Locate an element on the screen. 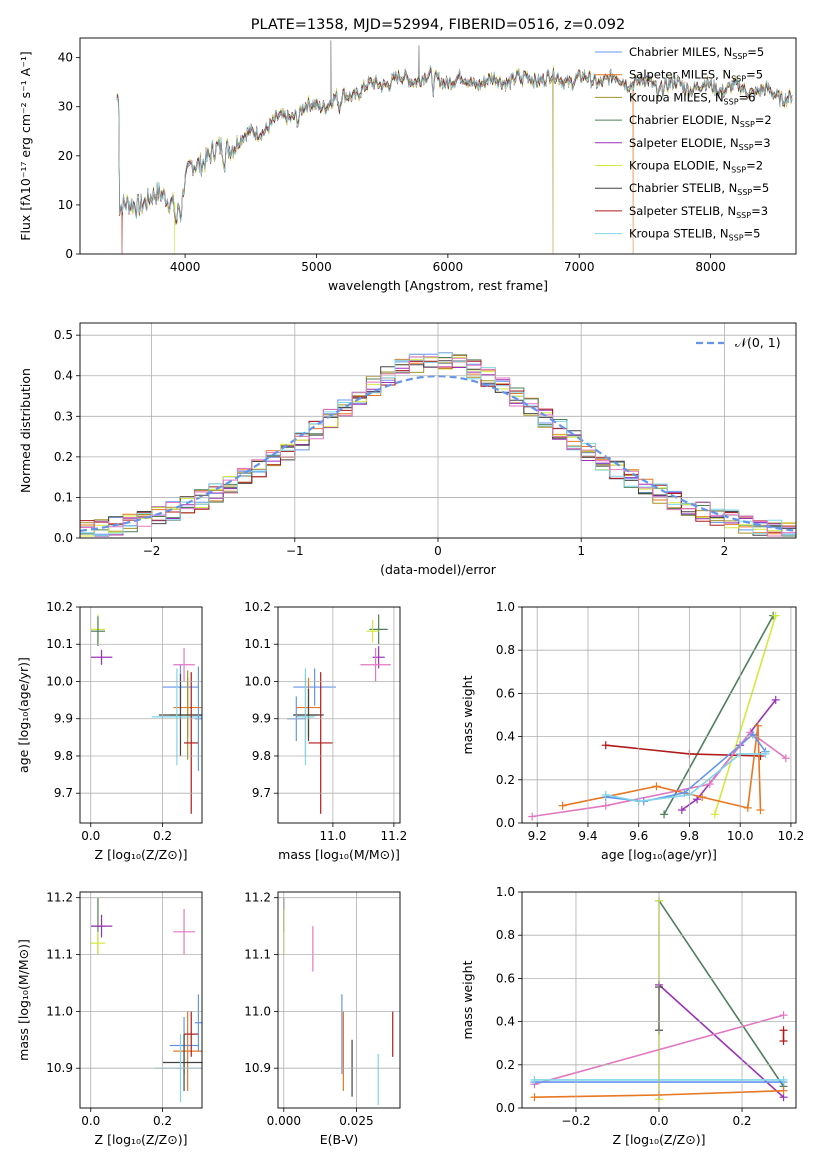 This screenshot has height=1174, width=819. legend-label: Salpeter STELIB, NSSP=3 is located at coordinates (698, 212).